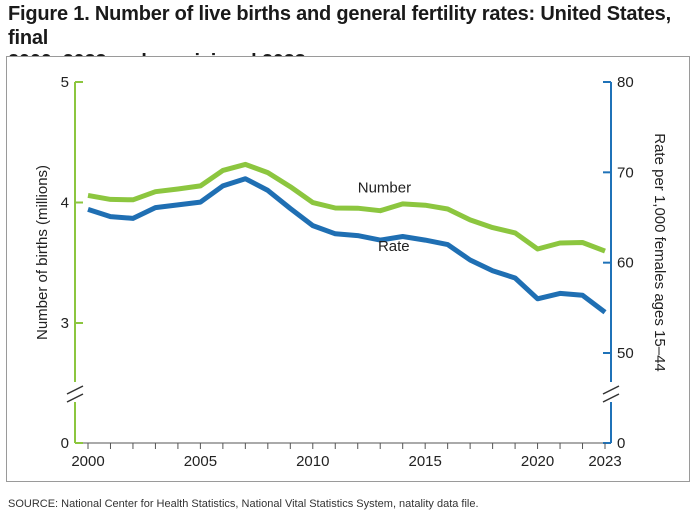 The image size is (700, 516). Describe the element at coordinates (625, 263) in the screenshot. I see `right-axis-tick-label: 60` at that location.